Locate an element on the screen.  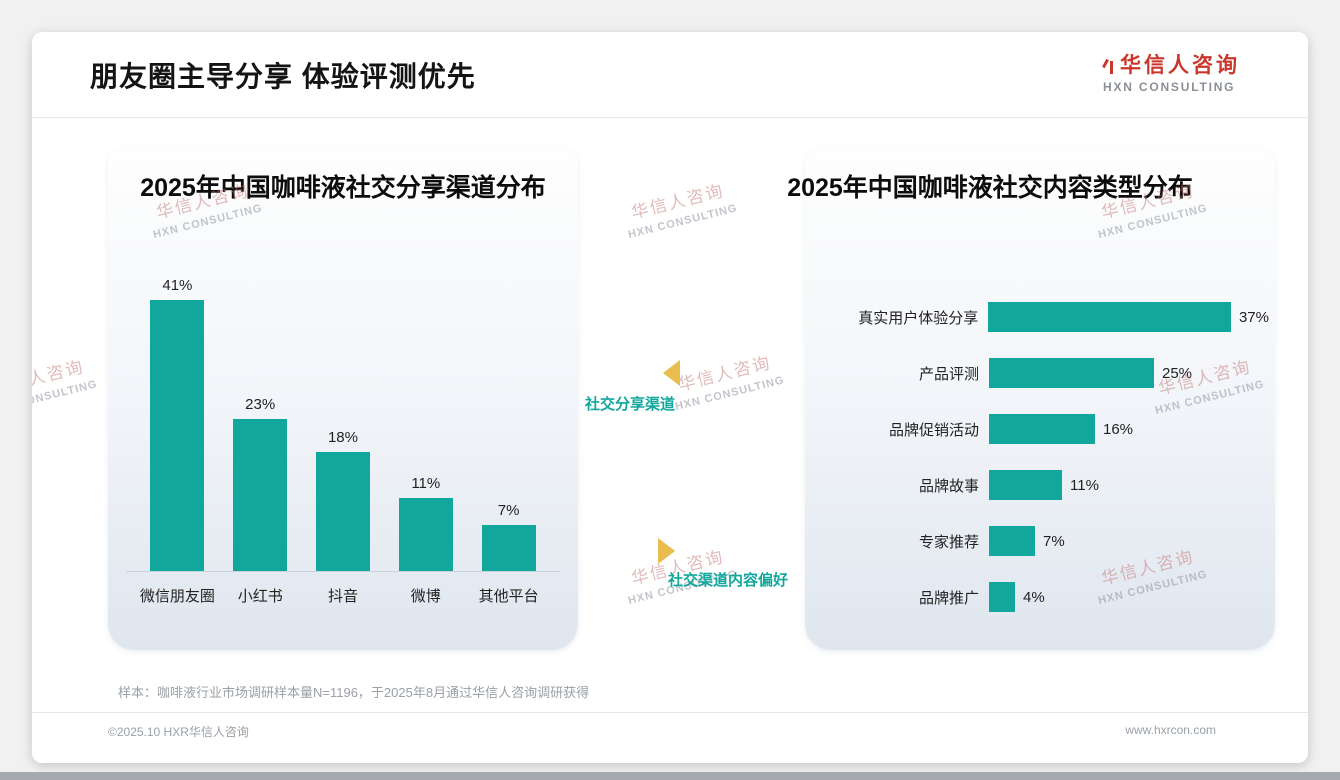
hbar-row: 产品评测 25% is located at coordinates (1044, 373).